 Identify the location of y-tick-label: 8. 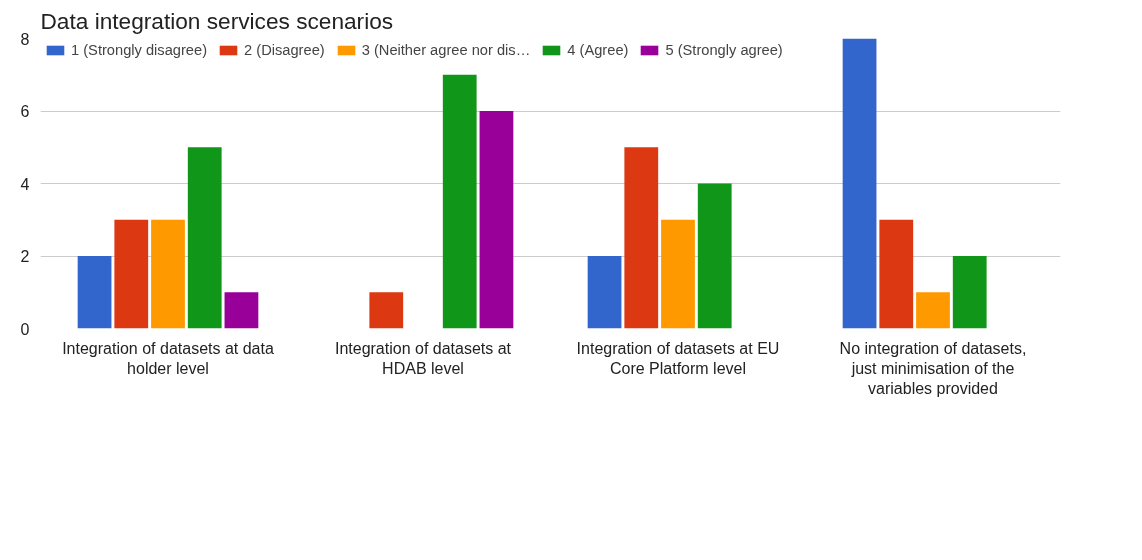
(25, 39).